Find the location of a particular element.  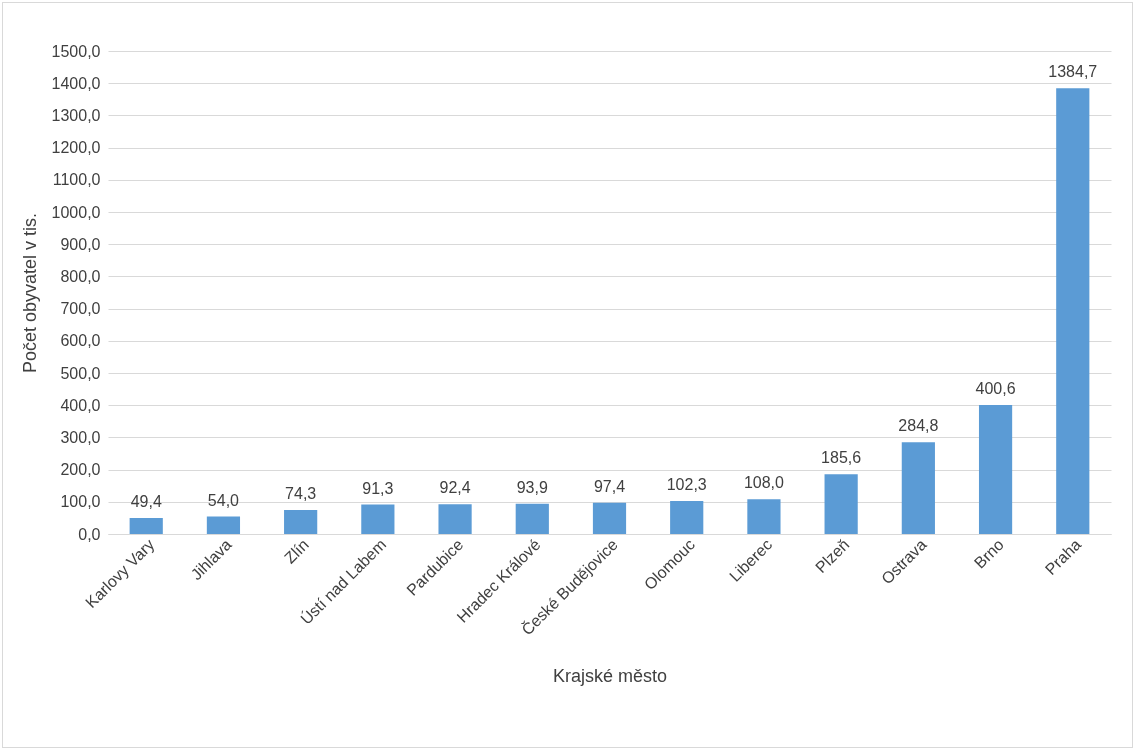

data-label: 400,6 is located at coordinates (995, 389).